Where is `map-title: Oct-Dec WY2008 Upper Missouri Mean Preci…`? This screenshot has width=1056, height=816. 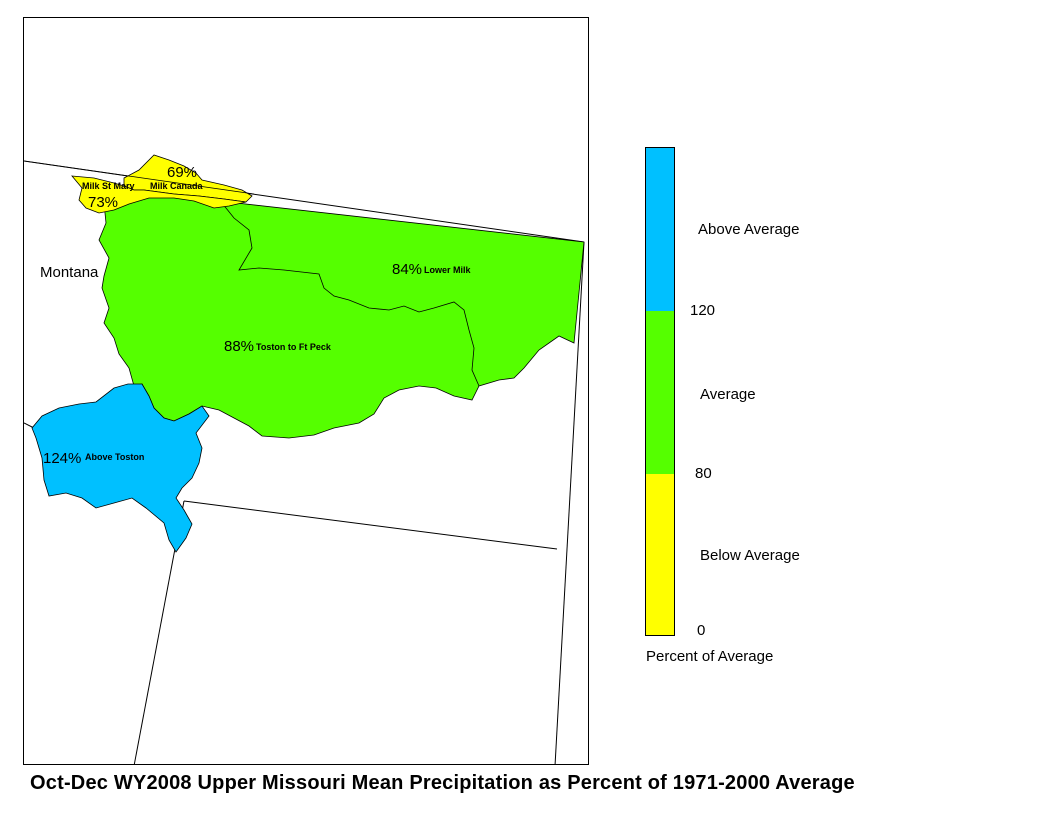 map-title: Oct-Dec WY2008 Upper Missouri Mean Preci… is located at coordinates (442, 783).